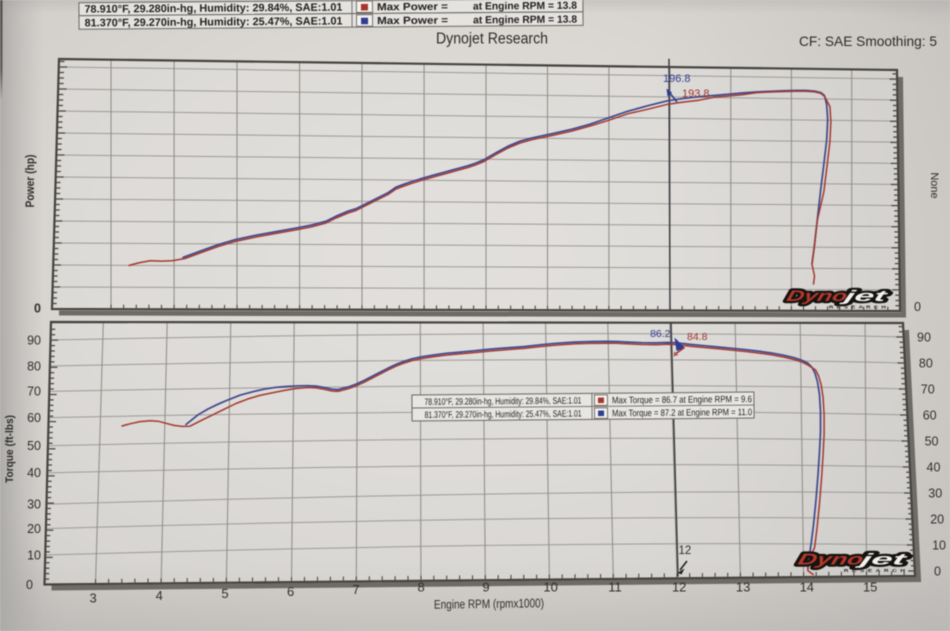 This screenshot has height=631, width=950. Describe the element at coordinates (615, 587) in the screenshot. I see `svg-text: 11` at that location.